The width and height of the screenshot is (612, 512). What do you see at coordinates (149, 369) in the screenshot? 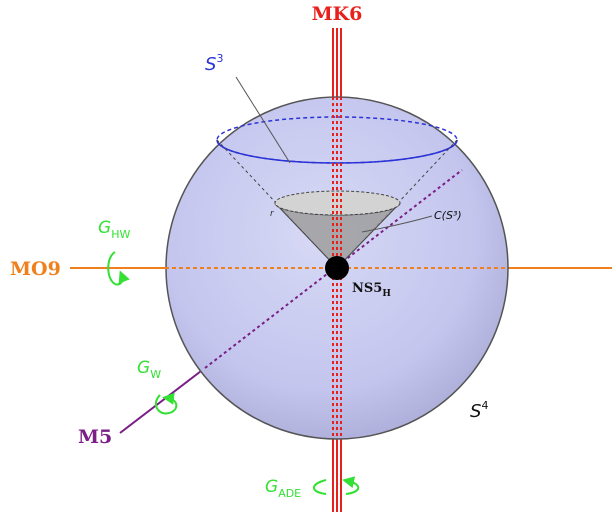
I see `g-w-label: GW` at bounding box center [149, 369].